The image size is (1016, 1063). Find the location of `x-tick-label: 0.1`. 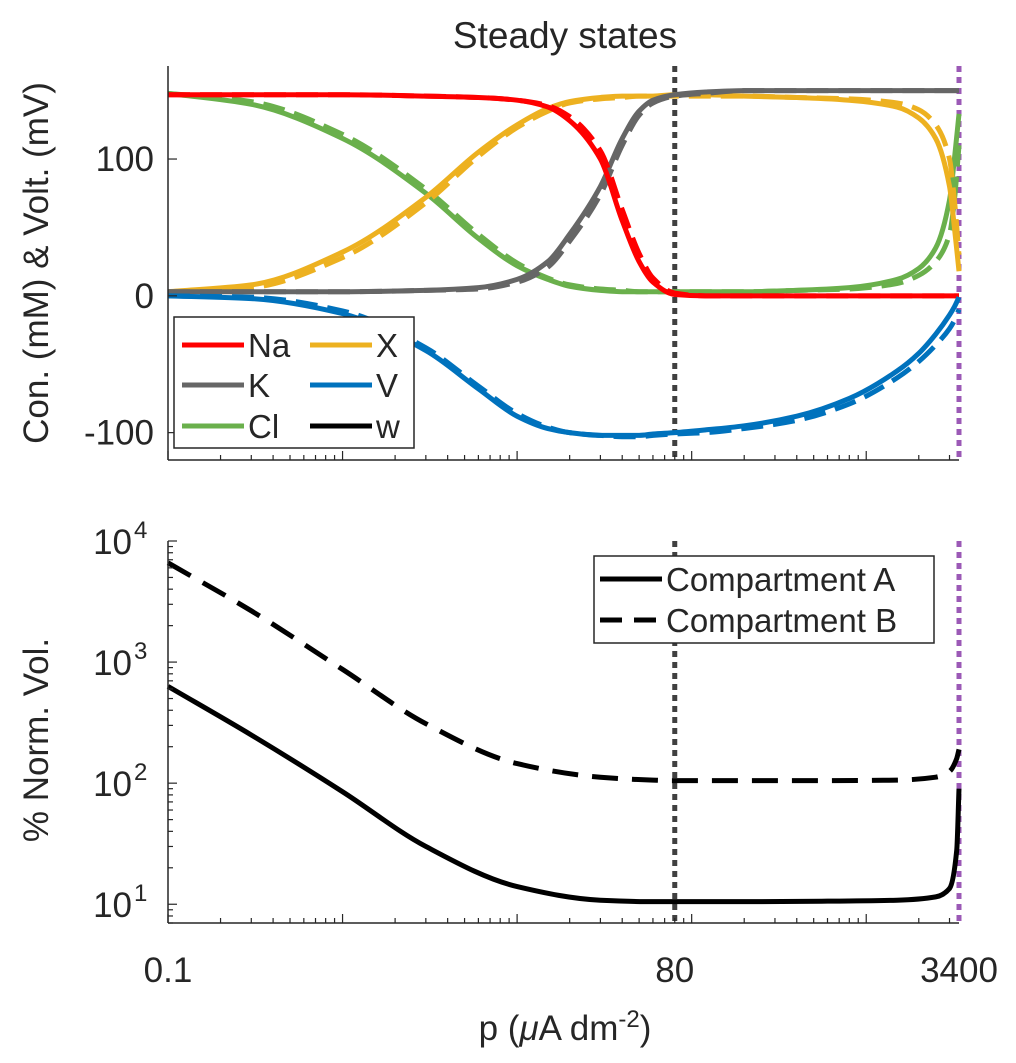

x-tick-label: 0.1 is located at coordinates (168, 970).